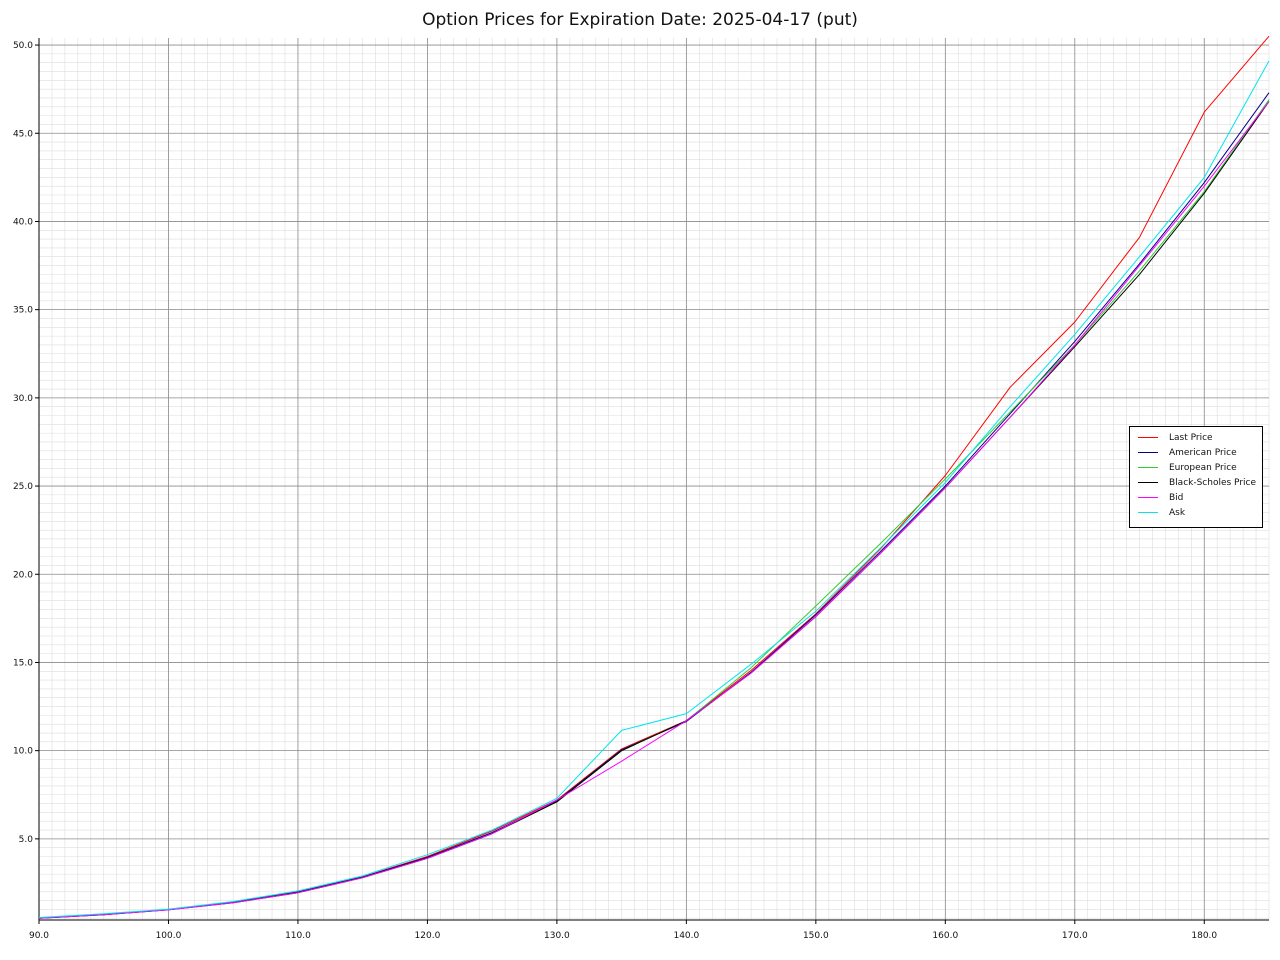 The image size is (1280, 960). I want to click on legend-item-european-price: European Price, so click(1200, 467).